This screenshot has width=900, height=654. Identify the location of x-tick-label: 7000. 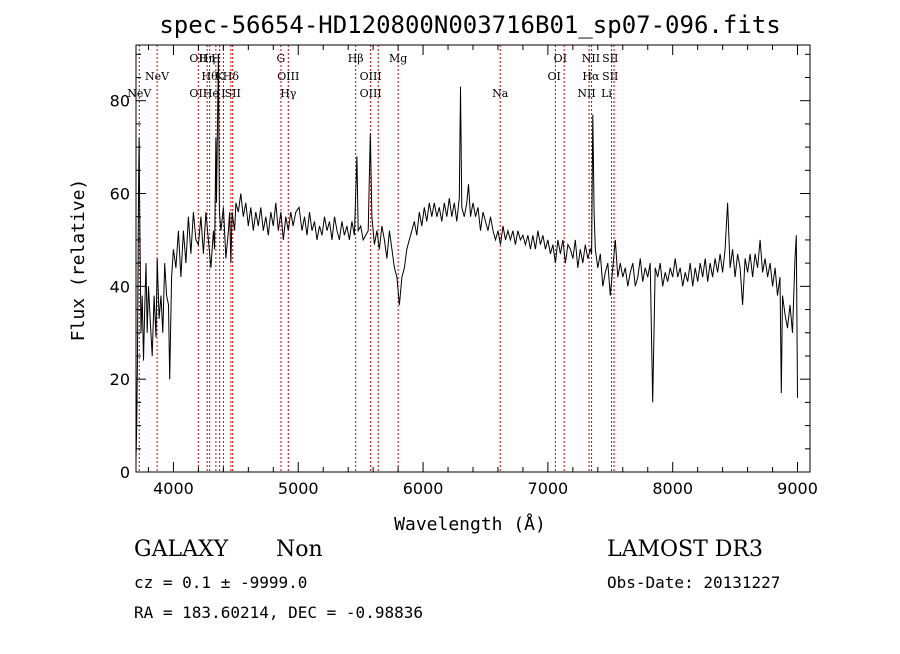
(548, 488).